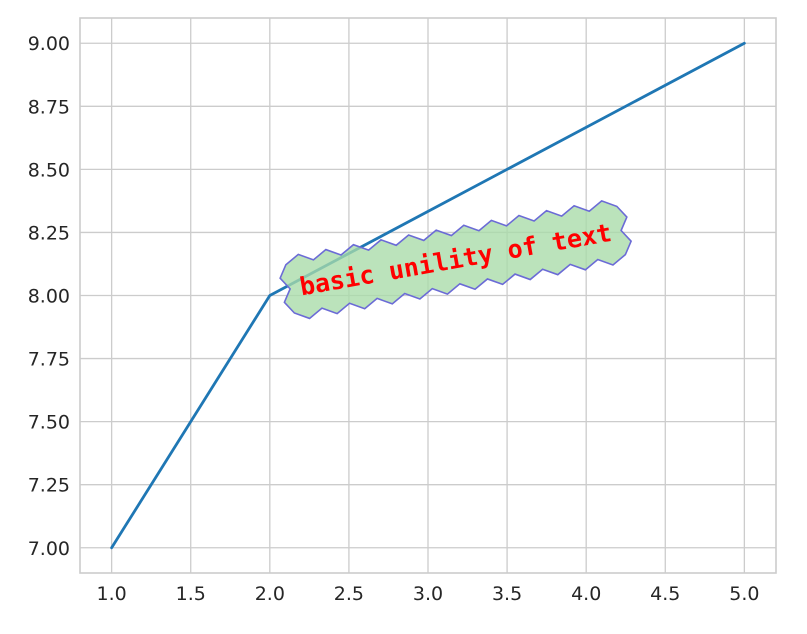 Image resolution: width=807 pixels, height=634 pixels. I want to click on x-tick-label: 3.0, so click(428, 594).